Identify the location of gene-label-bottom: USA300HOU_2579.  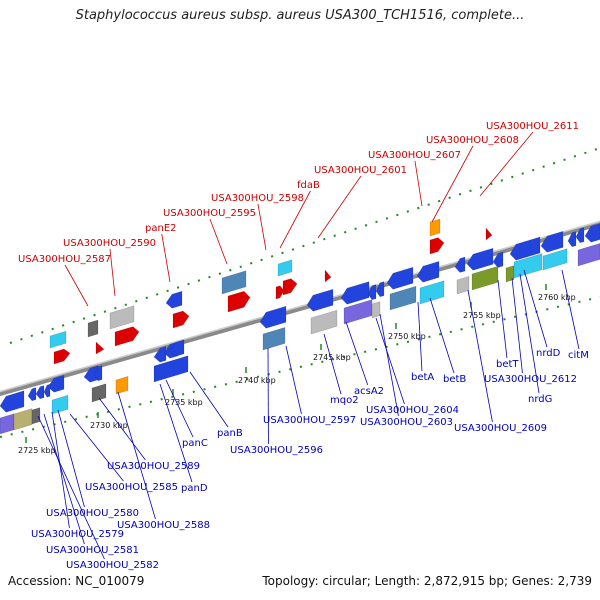
(77, 534).